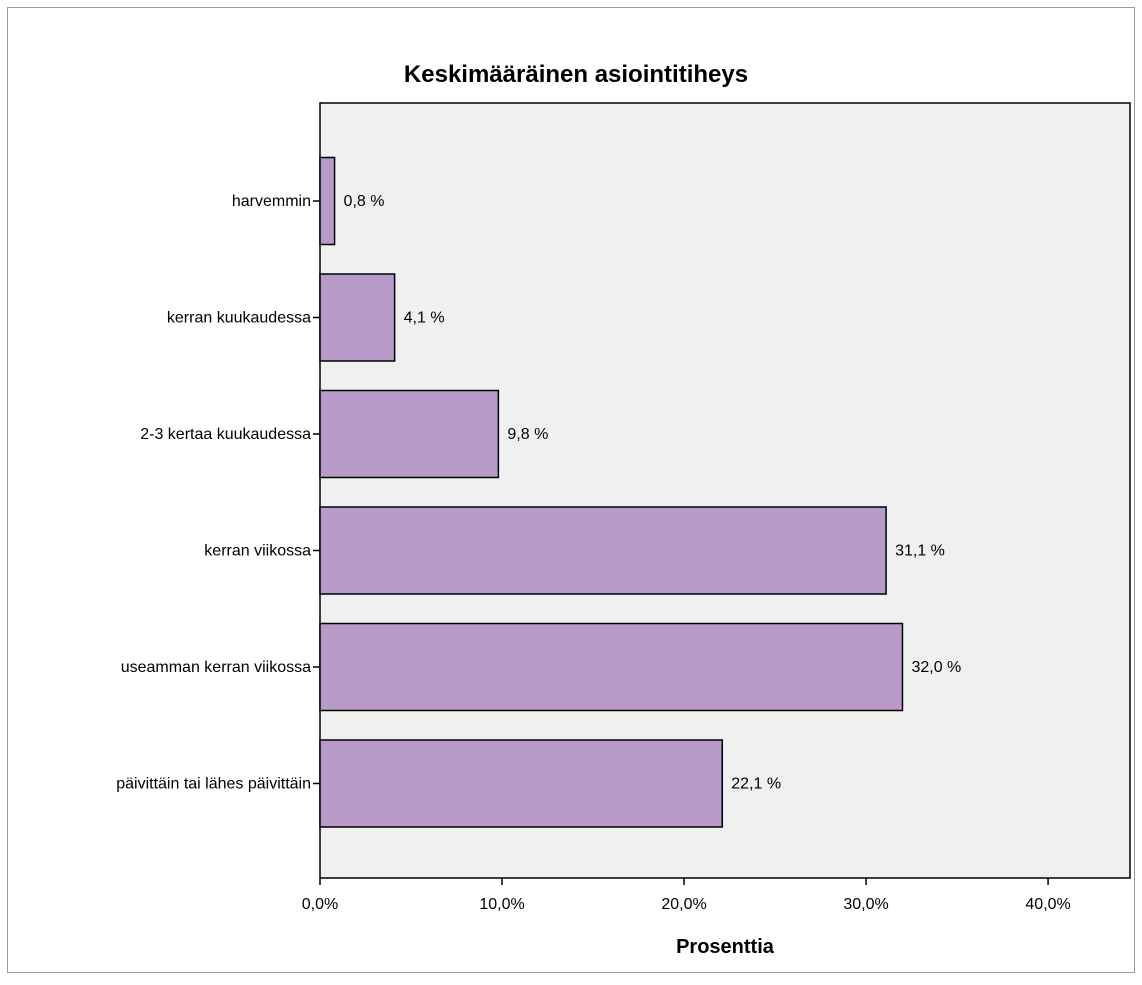 The image size is (1142, 985). I want to click on x-tick-label-0: 0,0%, so click(320, 904).